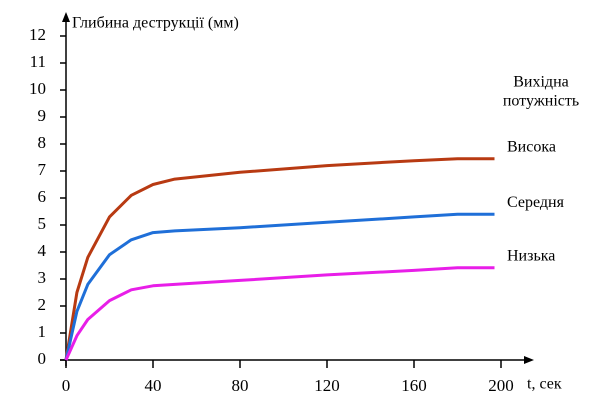  Describe the element at coordinates (42, 223) in the screenshot. I see `y-tick-label: 5` at that location.